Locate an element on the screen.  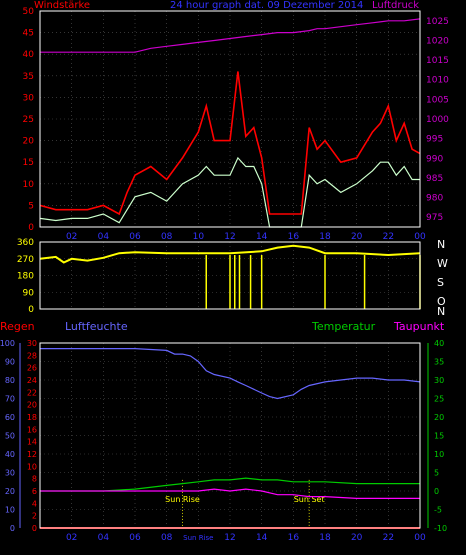
wind-xtick-label: 14 is located at coordinates (262, 237).